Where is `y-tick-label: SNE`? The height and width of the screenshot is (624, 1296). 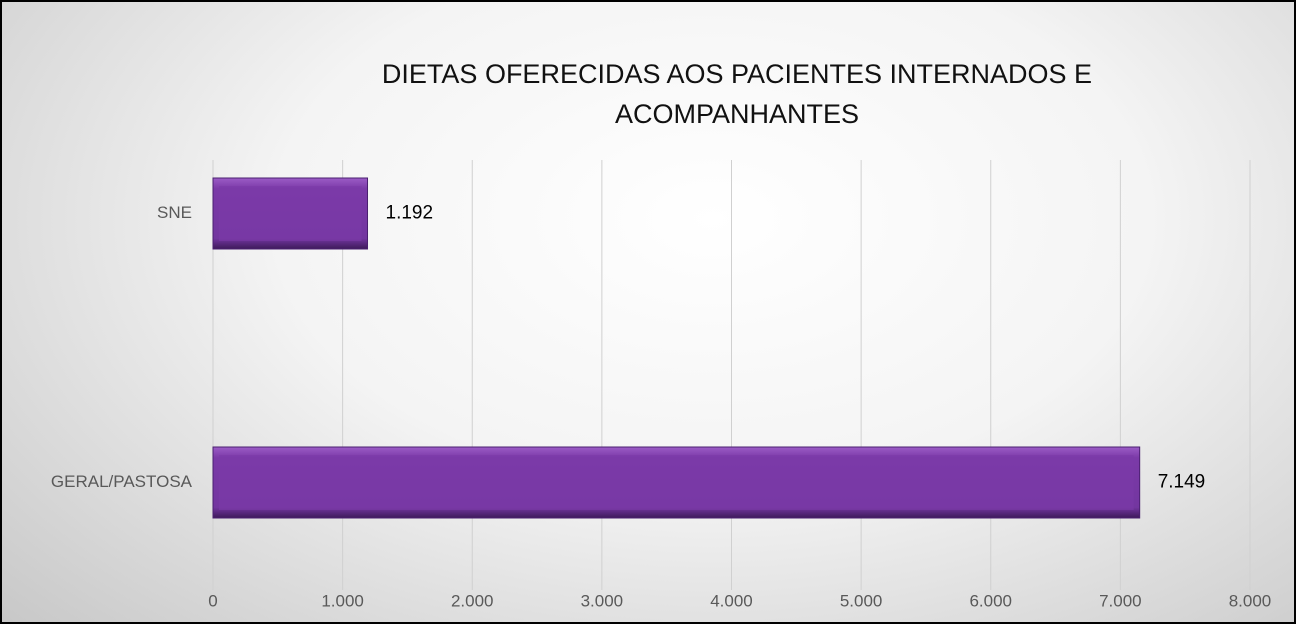 y-tick-label: SNE is located at coordinates (174, 212).